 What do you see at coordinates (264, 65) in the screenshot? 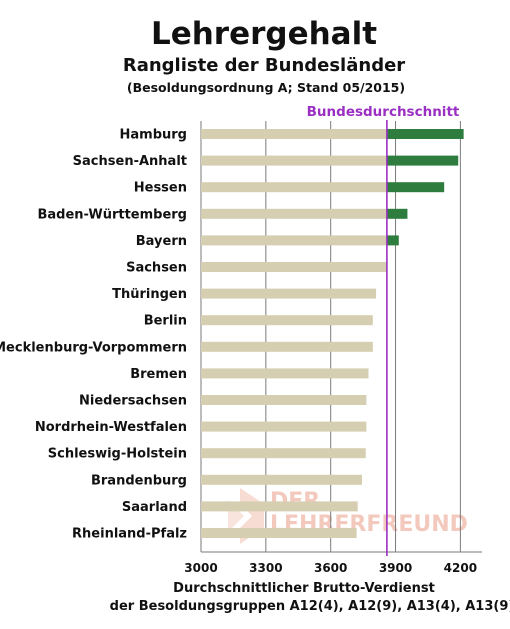
I see `chart-subtitle: Rangliste der Bundesländer` at bounding box center [264, 65].